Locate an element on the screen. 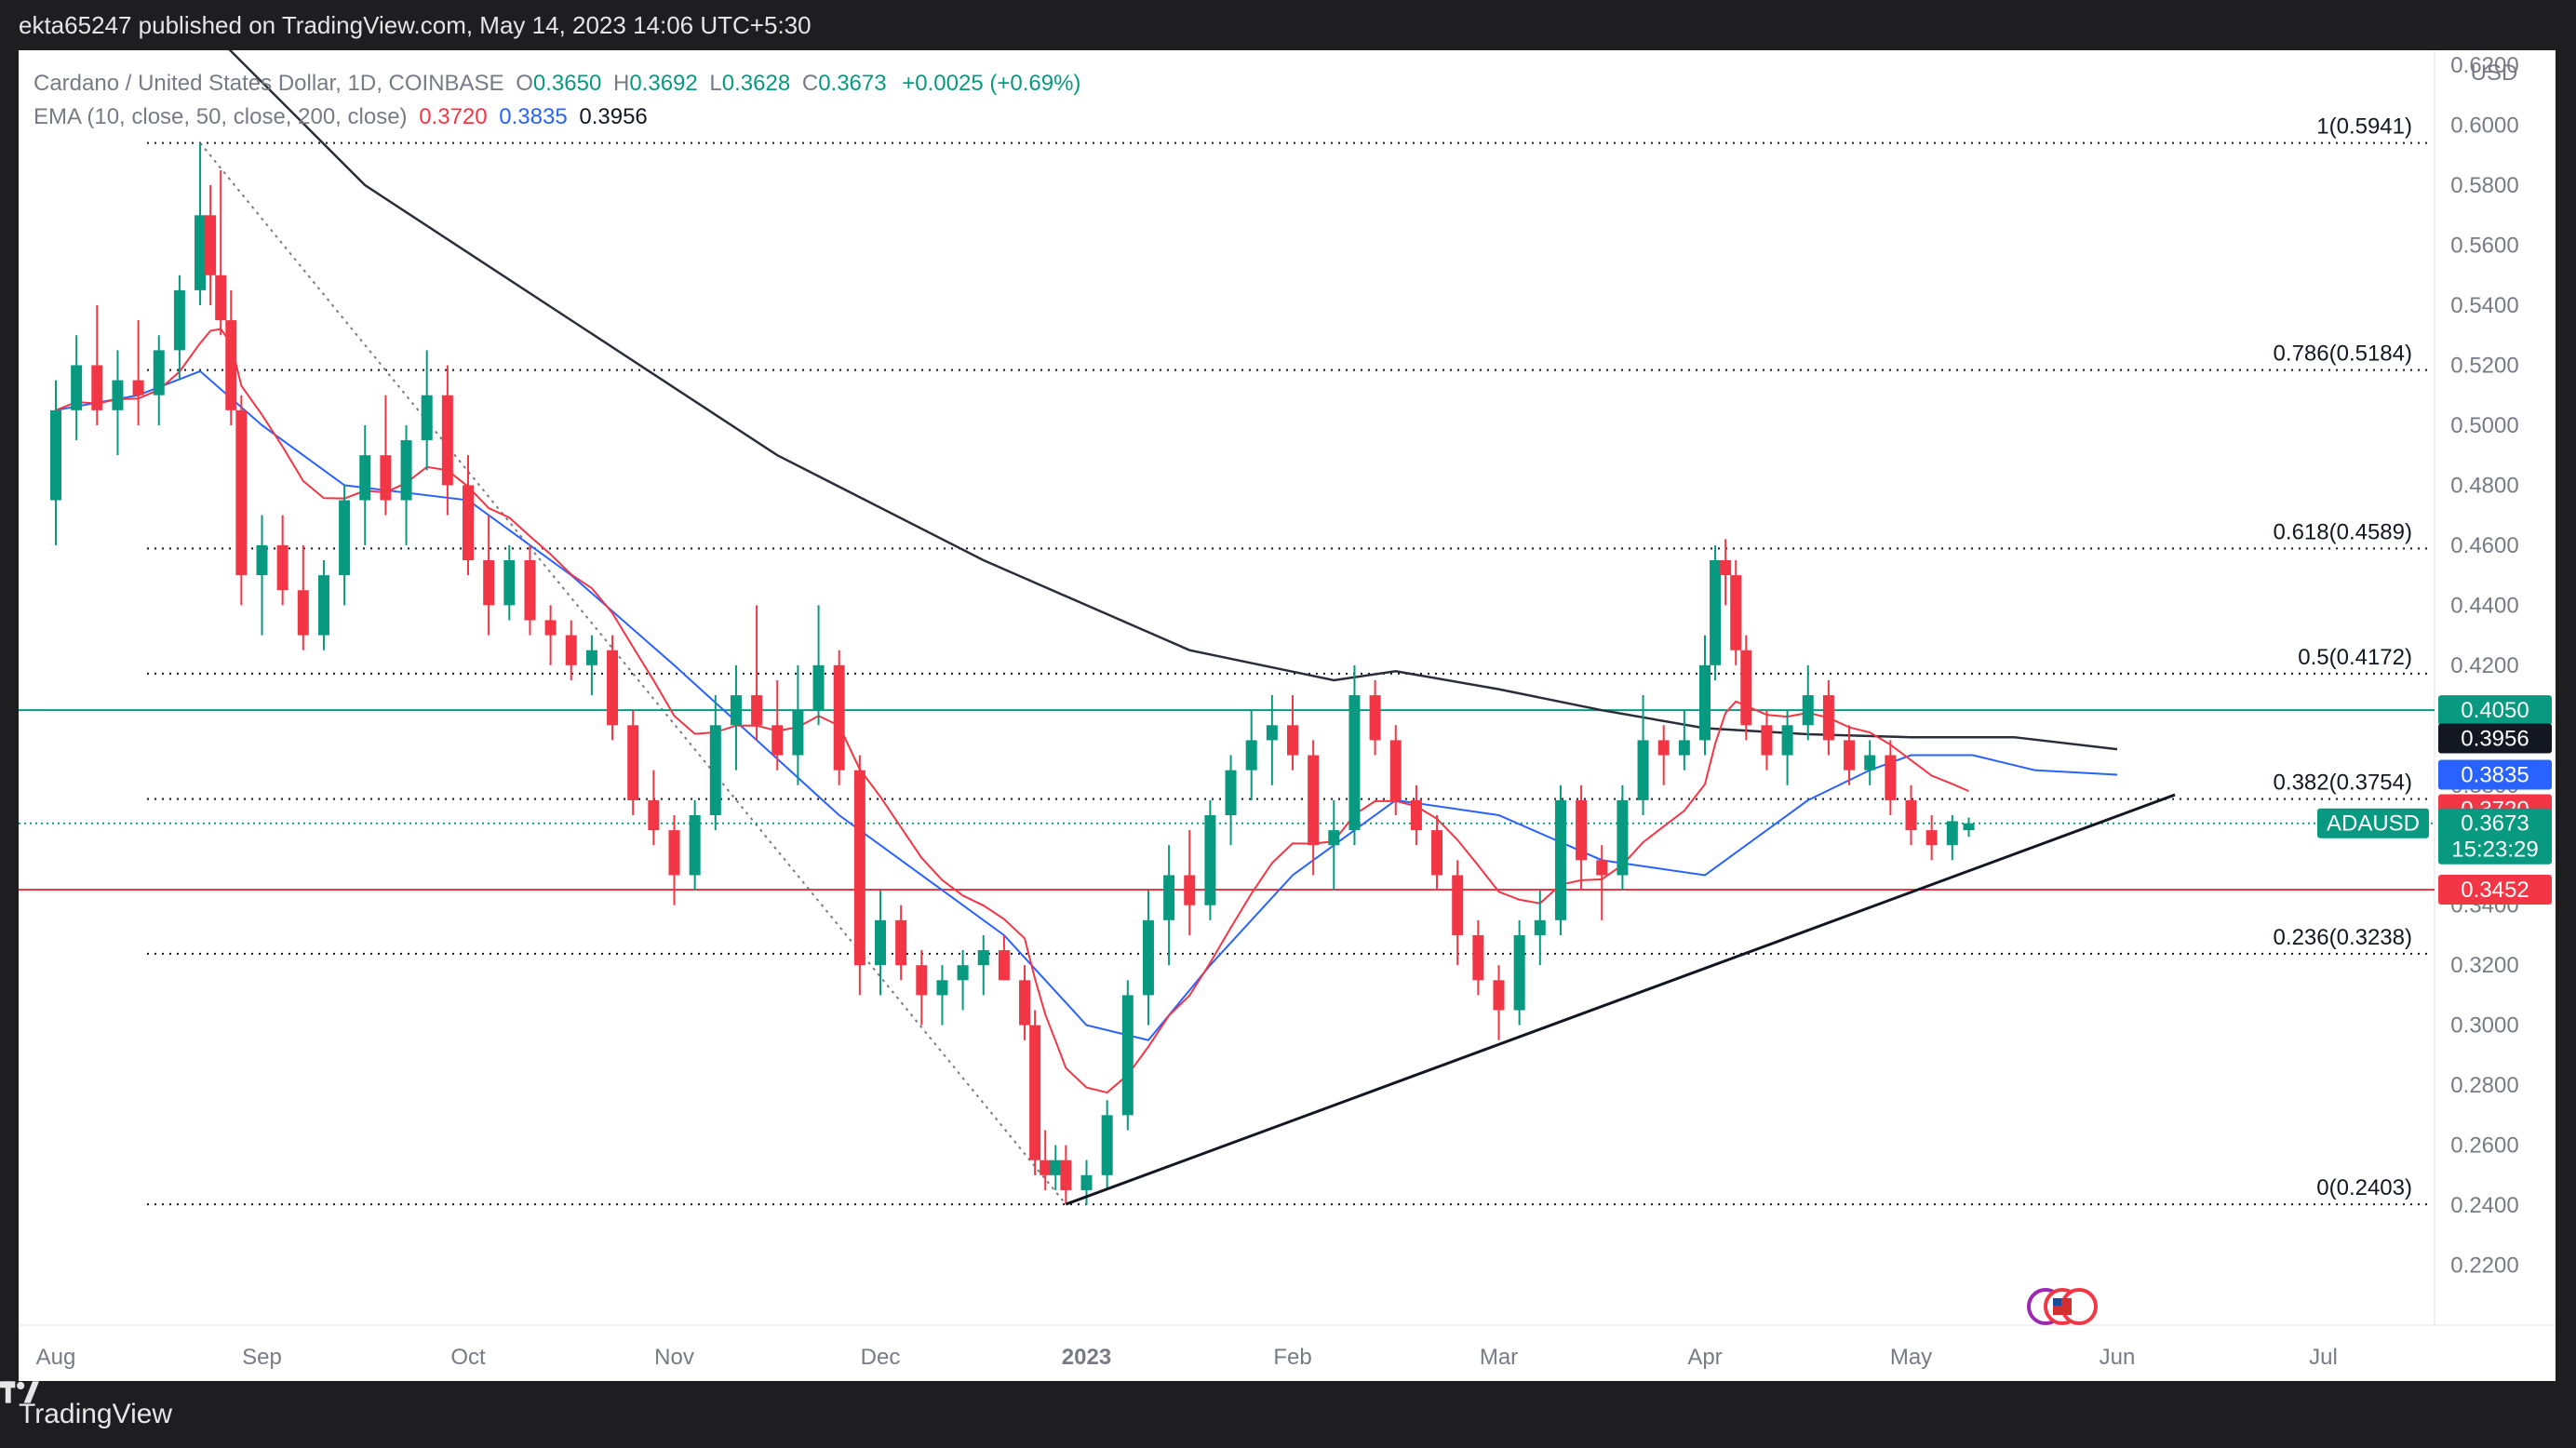 The image size is (2576, 1448). tradingview-logo: TradingView is located at coordinates (86, 1405).